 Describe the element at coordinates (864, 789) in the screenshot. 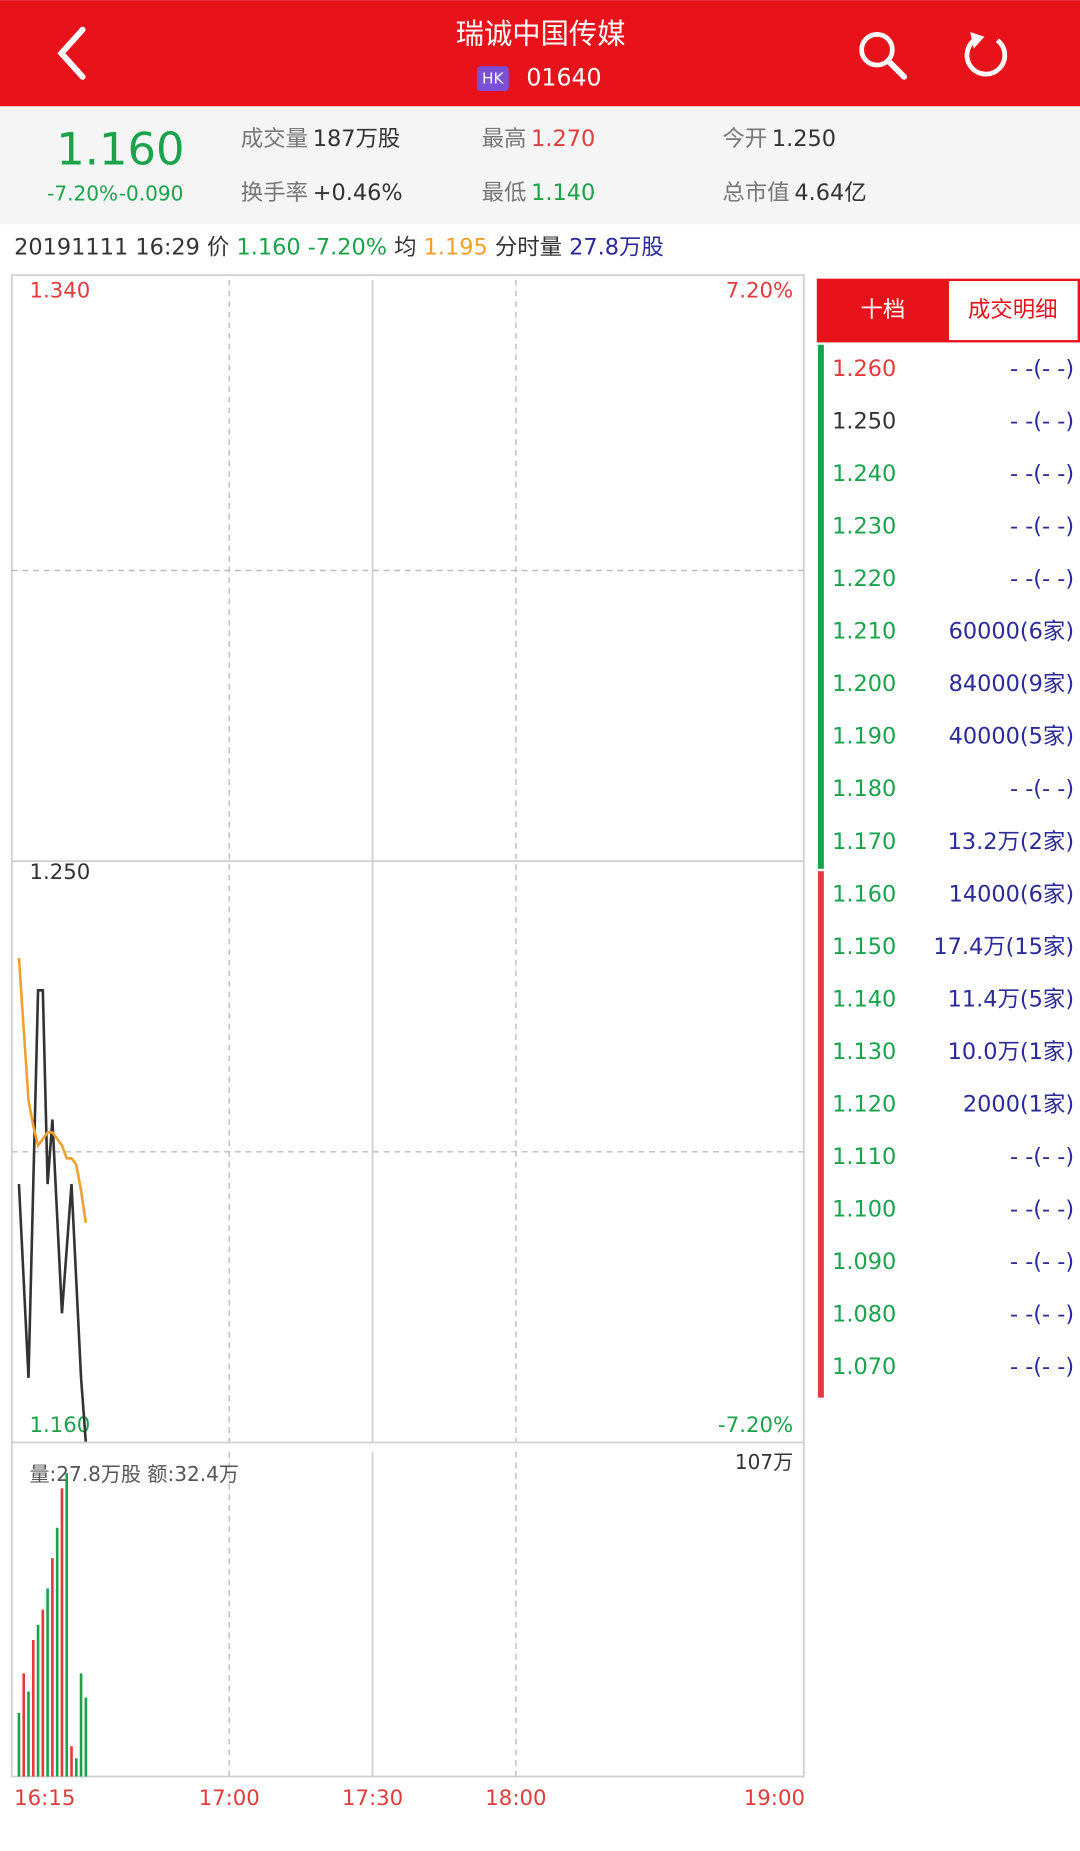

I see `book-price: 1.180` at that location.